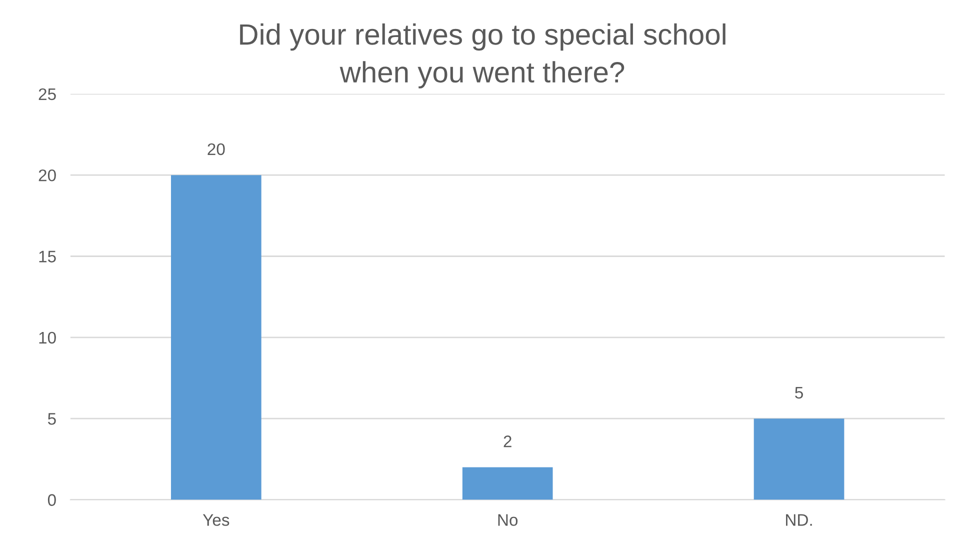  I want to click on y-tick-label: 15, so click(47, 256).